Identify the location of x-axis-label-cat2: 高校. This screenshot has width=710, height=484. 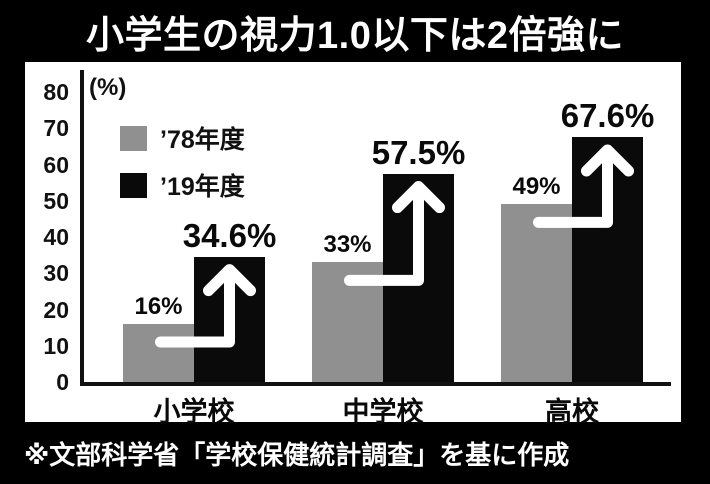
(572, 412).